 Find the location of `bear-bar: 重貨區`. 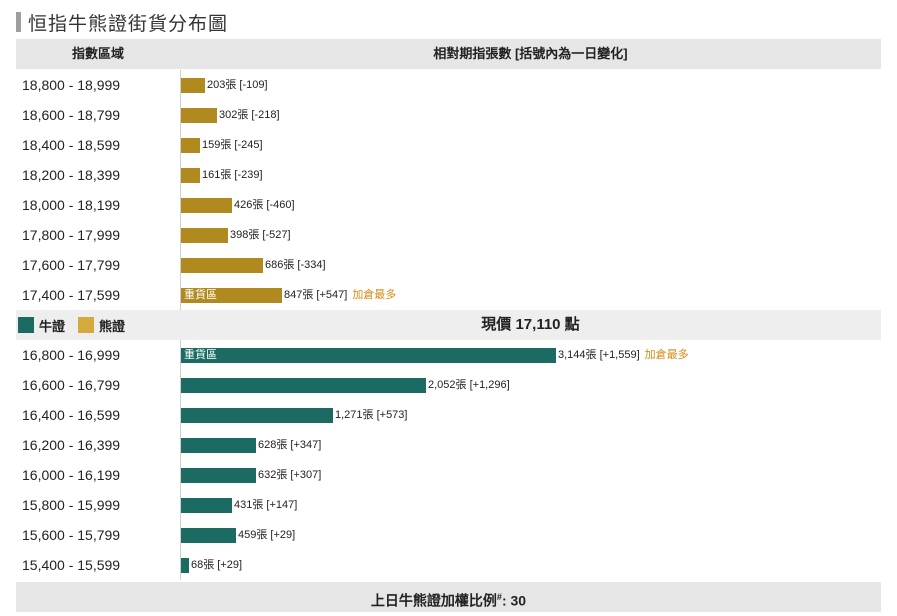

bear-bar: 重貨區 is located at coordinates (231, 295).